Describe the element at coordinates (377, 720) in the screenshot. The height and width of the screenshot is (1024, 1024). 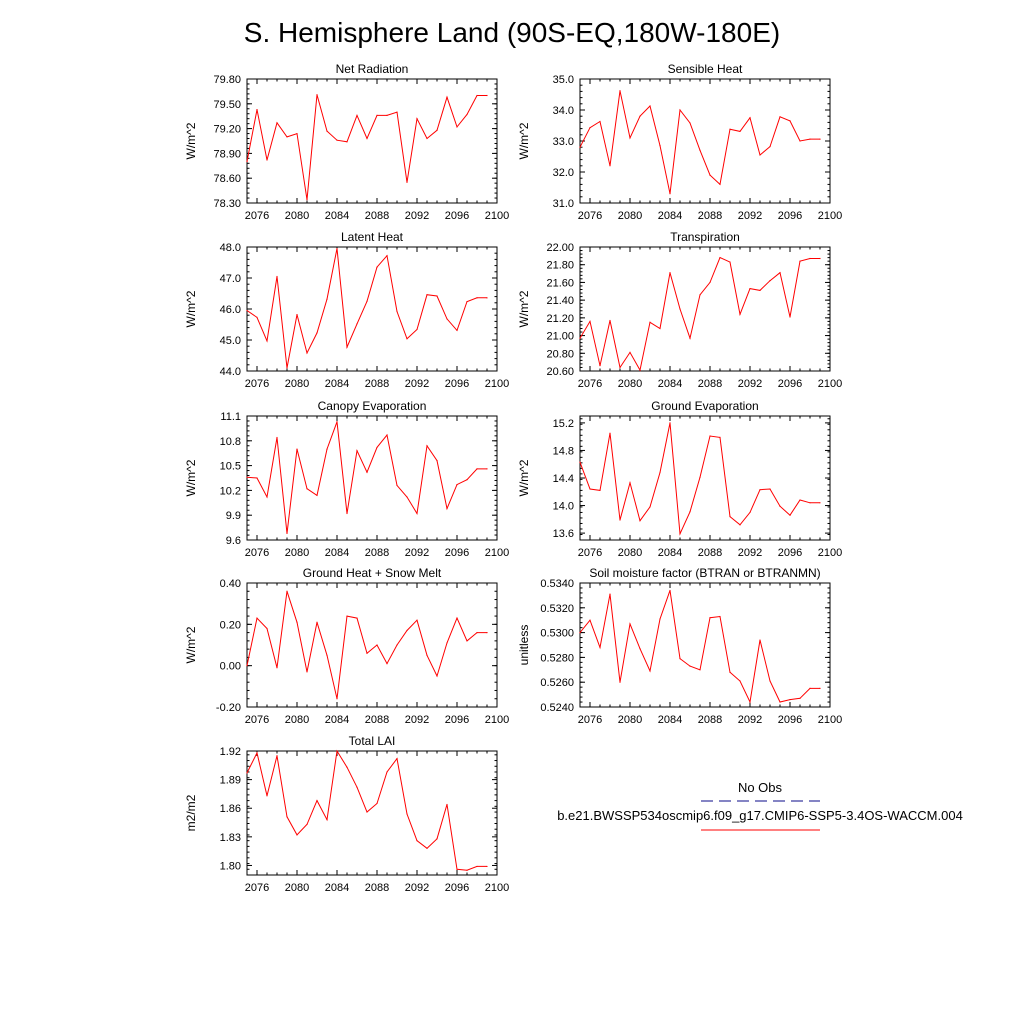
I see `x-tick-label: 2088` at that location.